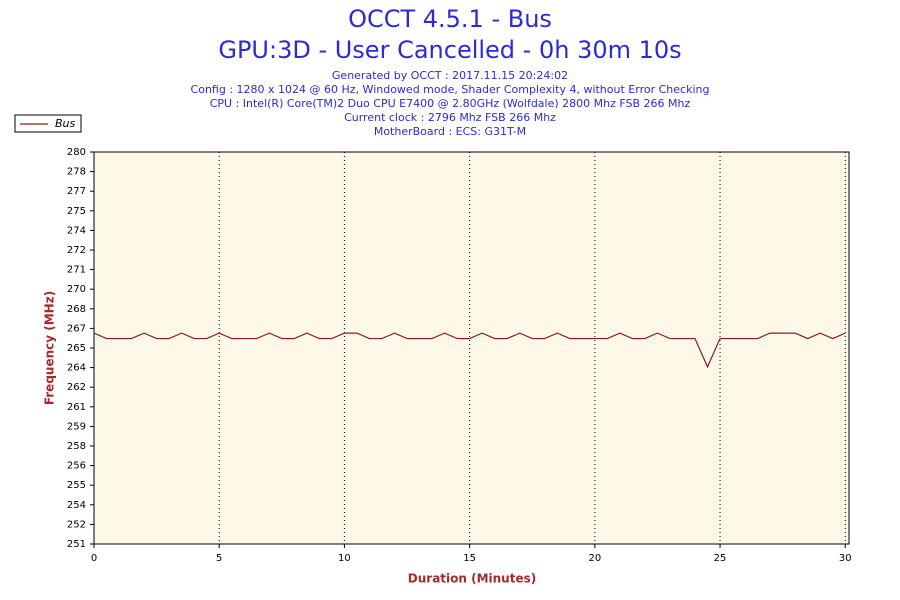 Image resolution: width=900 pixels, height=600 pixels. Describe the element at coordinates (76, 524) in the screenshot. I see `y-tick-label: 252` at that location.